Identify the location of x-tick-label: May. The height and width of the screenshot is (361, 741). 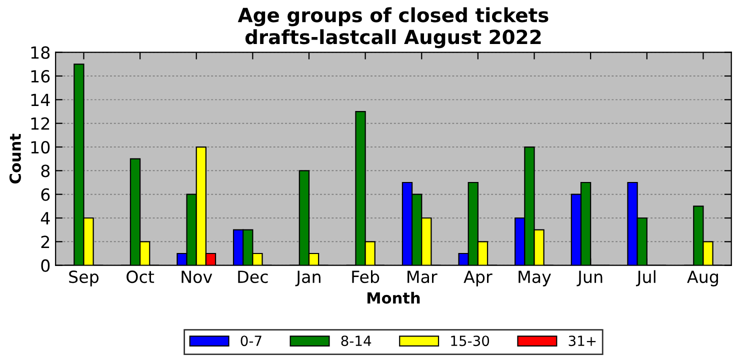
(534, 278).